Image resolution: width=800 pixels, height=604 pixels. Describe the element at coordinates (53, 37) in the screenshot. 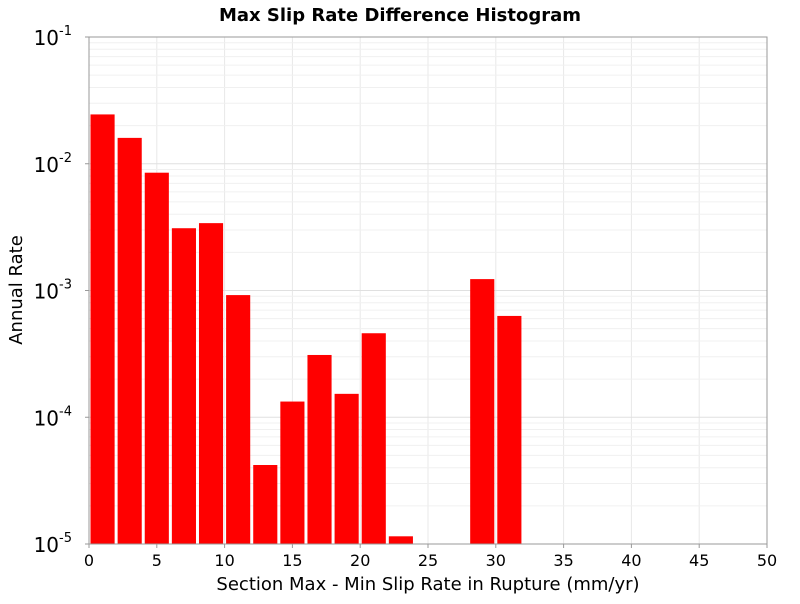

I see `y-tick-label: 10⁻¹` at that location.